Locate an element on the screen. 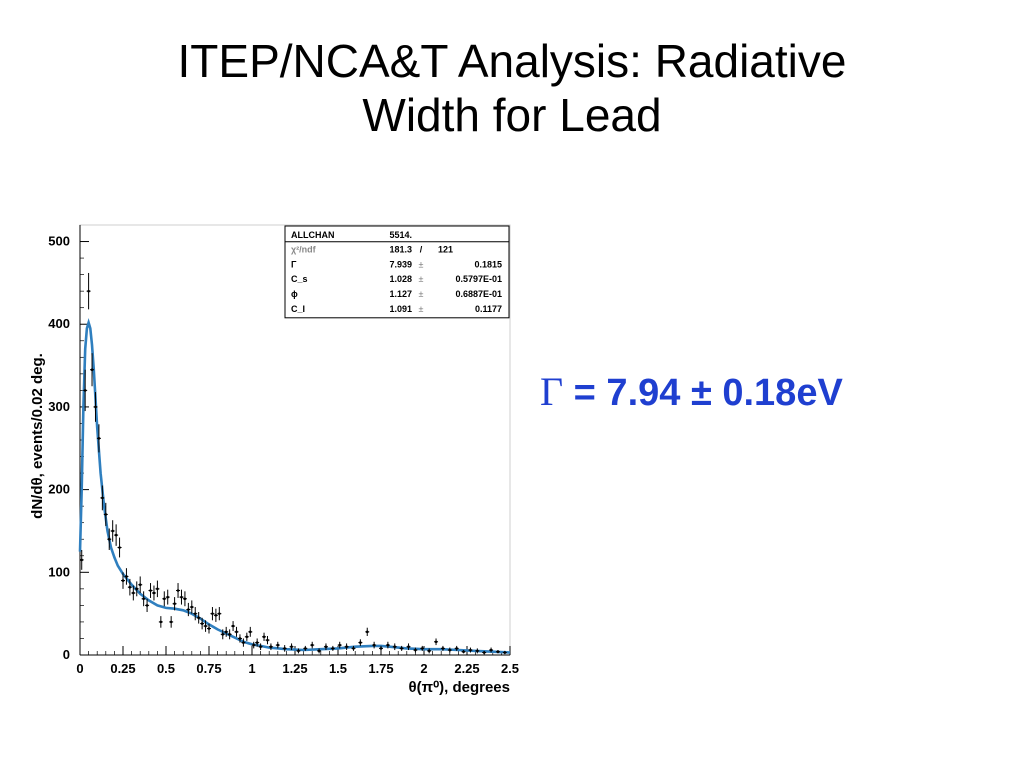  stats-row-error: 121 is located at coordinates (445, 250).